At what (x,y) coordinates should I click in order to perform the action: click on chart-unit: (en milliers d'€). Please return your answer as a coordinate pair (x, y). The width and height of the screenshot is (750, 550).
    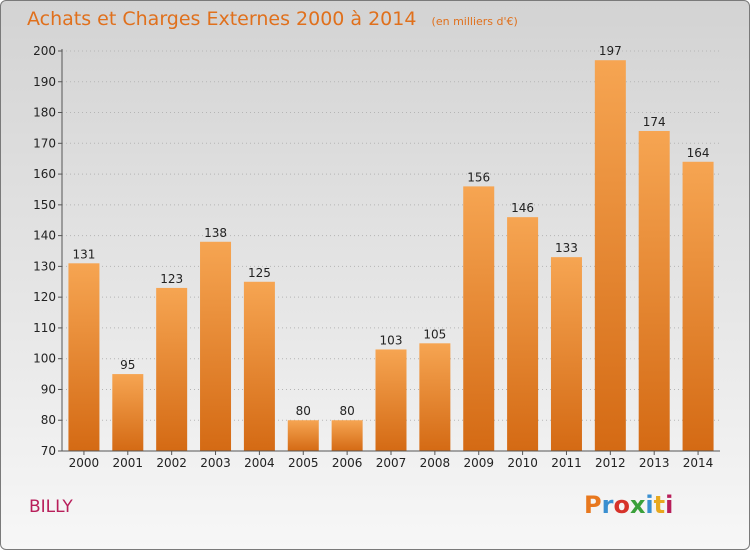
    Looking at the image, I should click on (474, 21).